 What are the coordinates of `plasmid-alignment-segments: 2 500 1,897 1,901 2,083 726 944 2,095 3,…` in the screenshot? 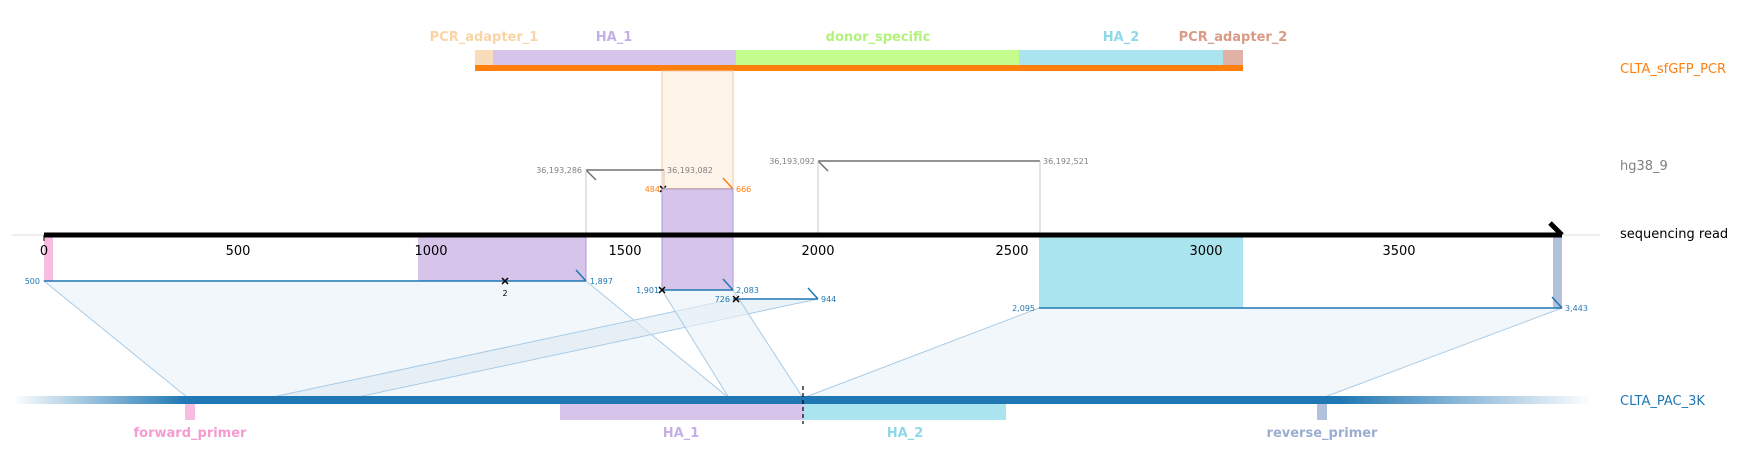 It's located at (806, 291).